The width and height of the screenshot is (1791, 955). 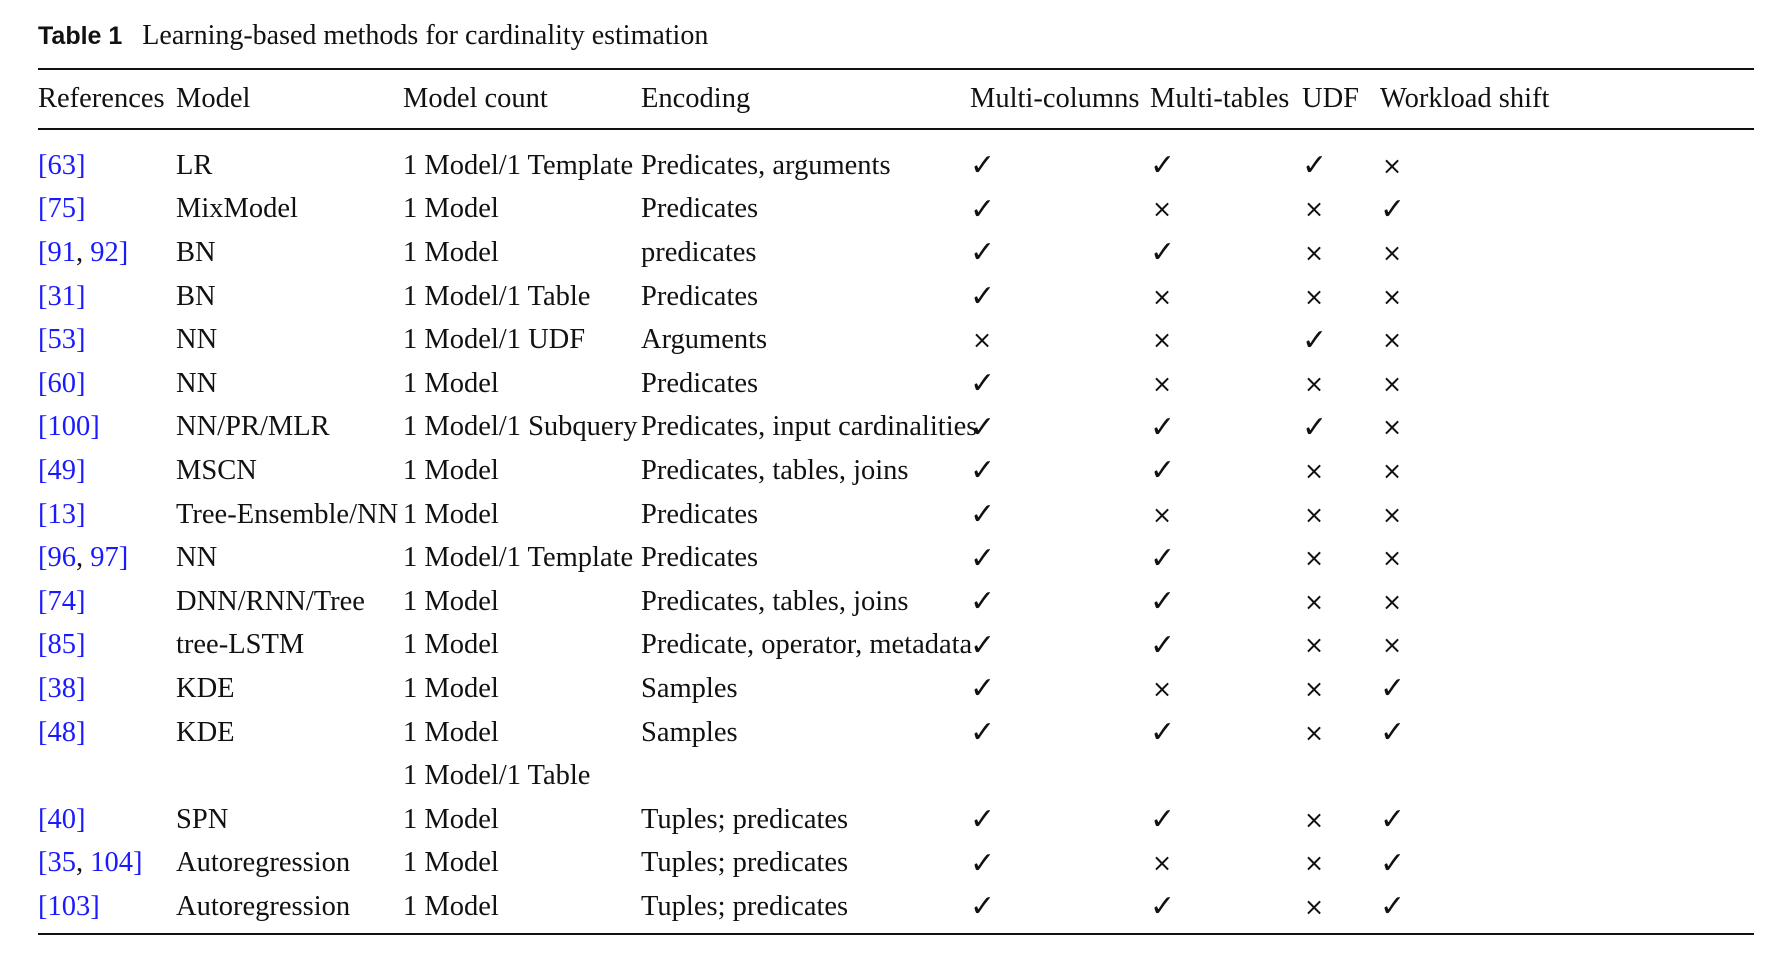 I want to click on cell-references, so click(x=107, y=776).